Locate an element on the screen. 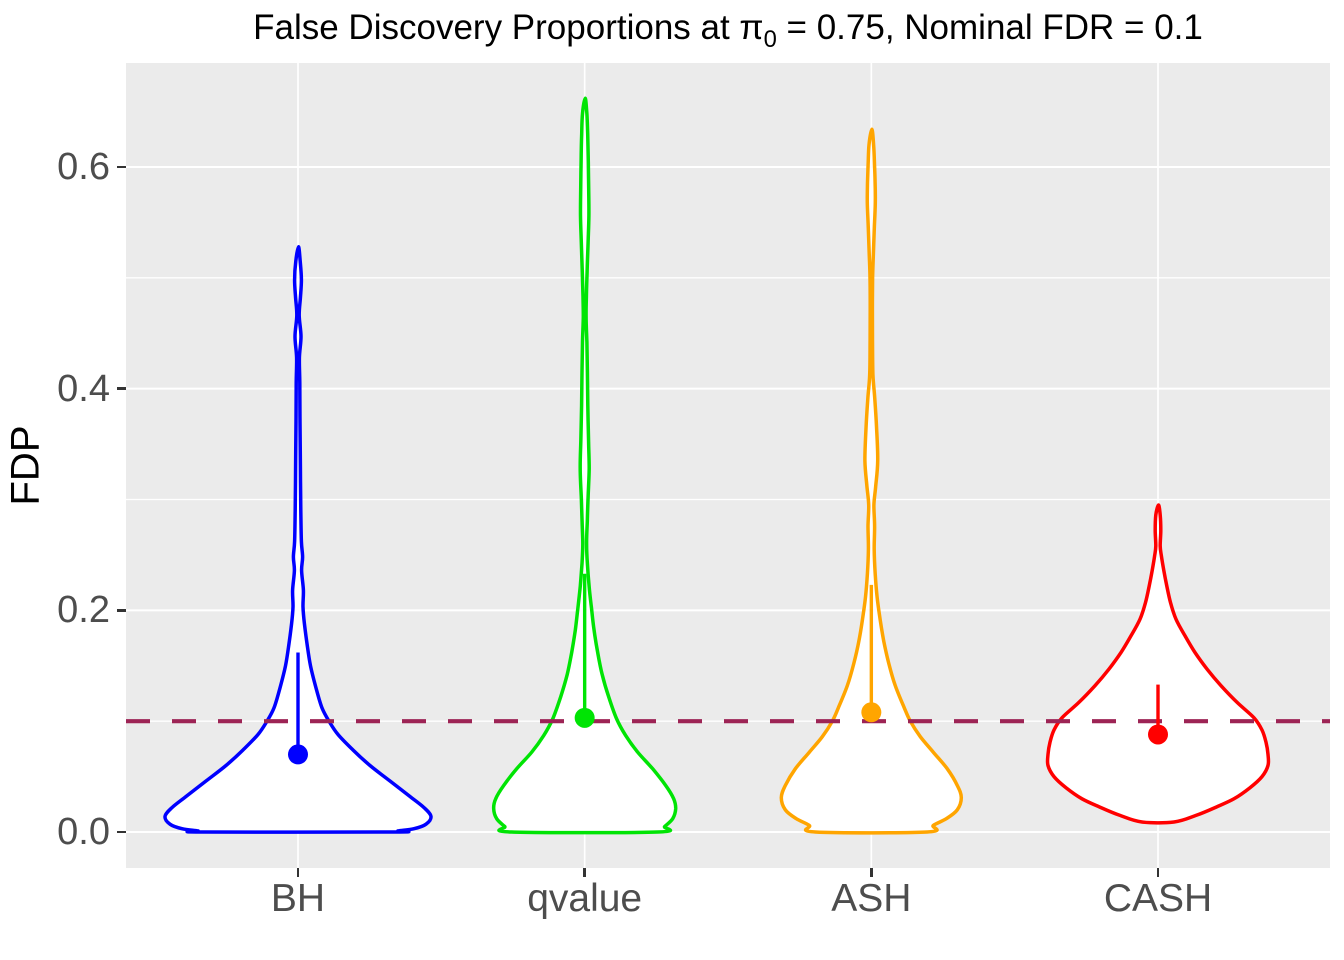 This screenshot has height=960, width=1344. pi-subscript: 0 is located at coordinates (770, 39).